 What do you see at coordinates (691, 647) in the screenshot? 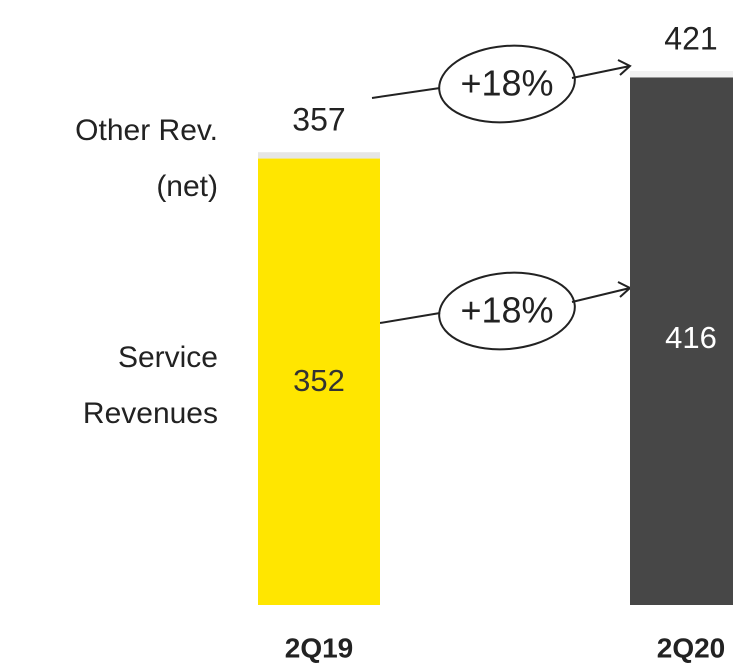
I see `x-tick-label: 2Q20` at bounding box center [691, 647].